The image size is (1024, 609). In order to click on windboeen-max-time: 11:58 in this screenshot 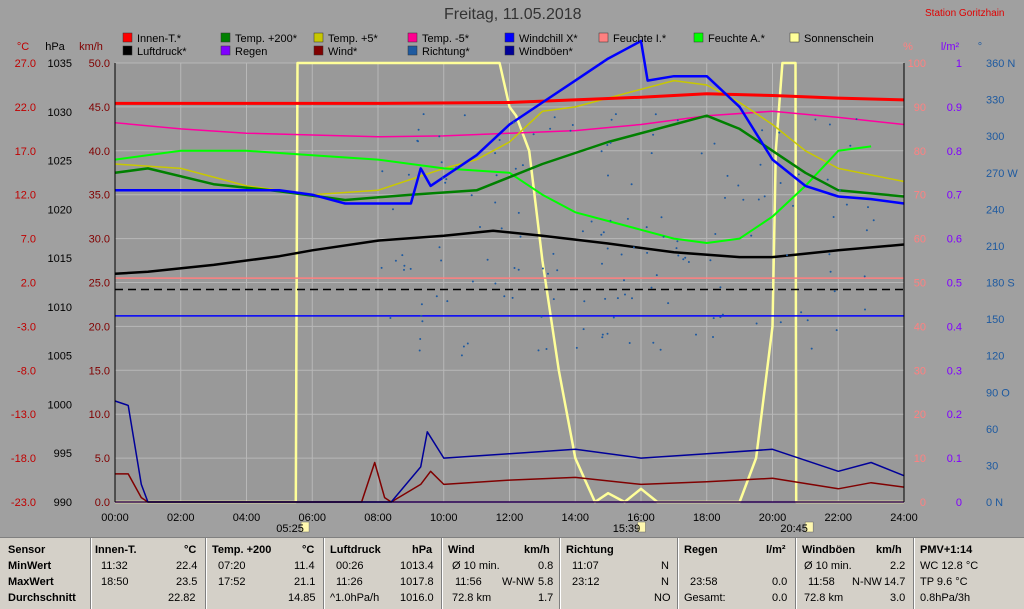, I will do `click(821, 582)`.